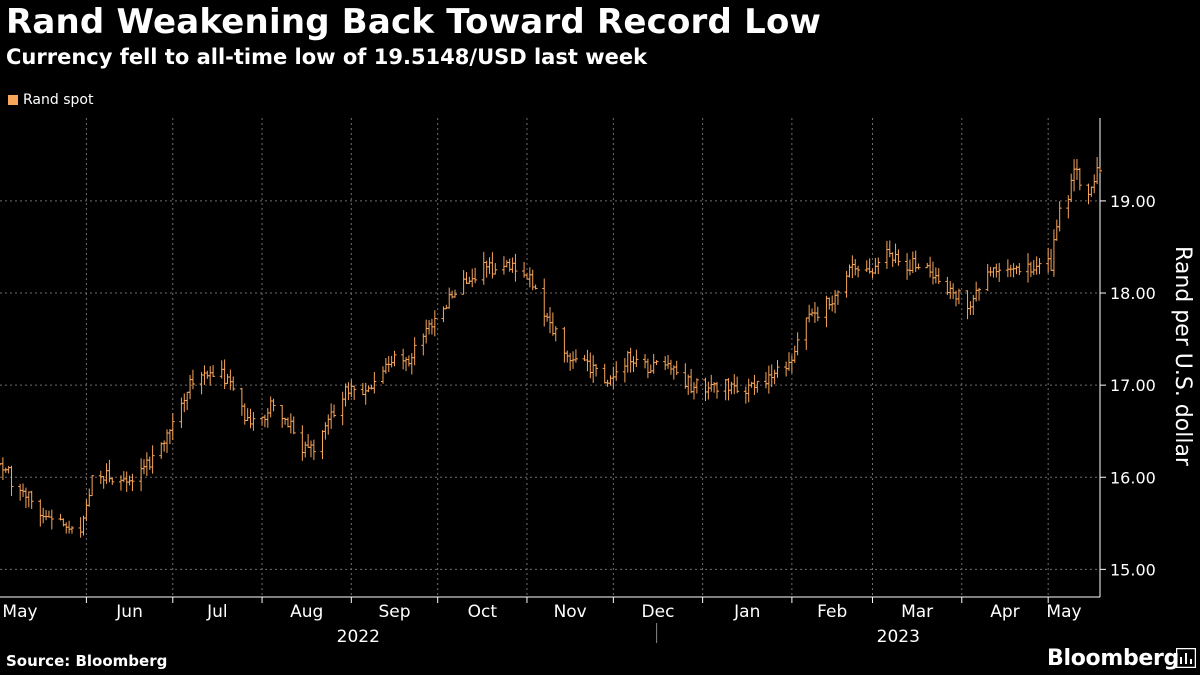  What do you see at coordinates (58, 100) in the screenshot?
I see `legend-label: Rand spot` at bounding box center [58, 100].